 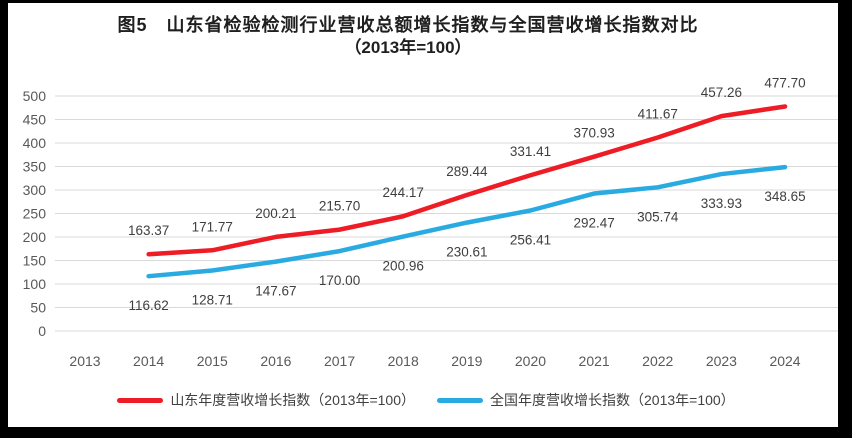 I want to click on x-axis-tick-label: 2021, so click(x=594, y=361).